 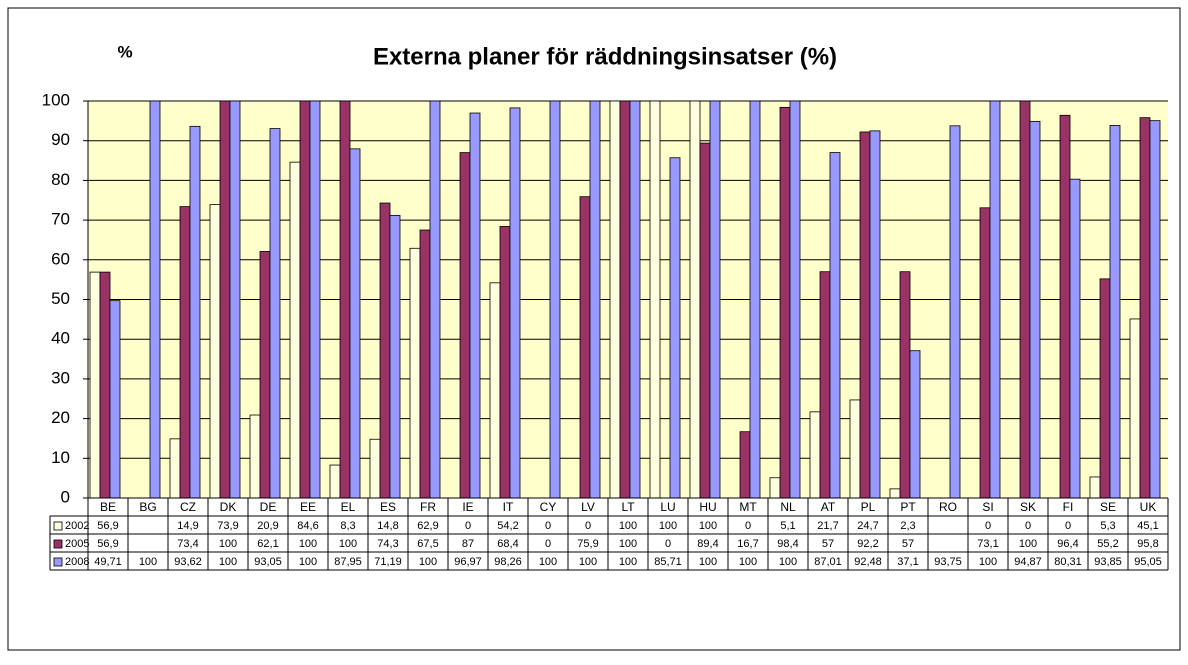 What do you see at coordinates (787, 544) in the screenshot?
I see `table-value: 98,4` at bounding box center [787, 544].